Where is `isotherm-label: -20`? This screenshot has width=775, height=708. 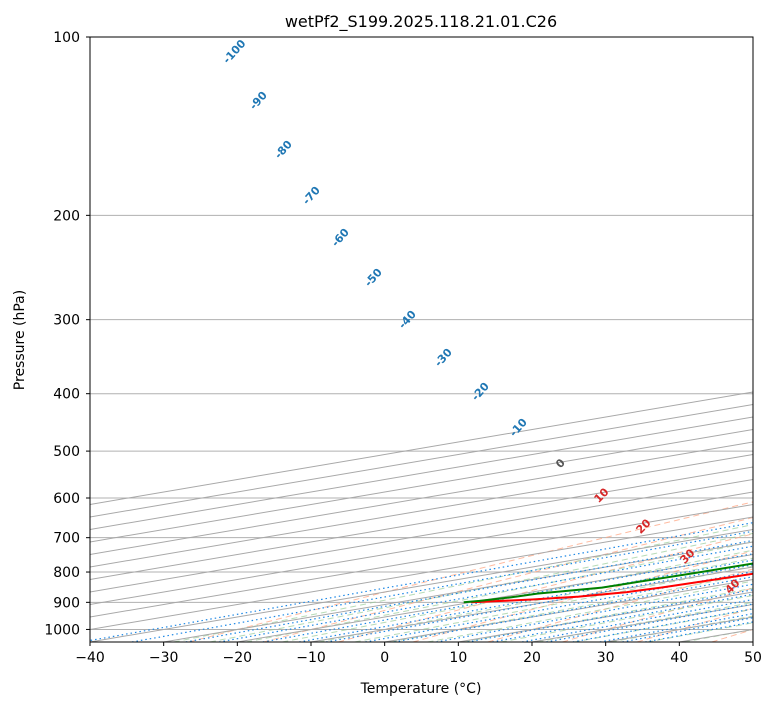 isotherm-label: -20 is located at coordinates (480, 392).